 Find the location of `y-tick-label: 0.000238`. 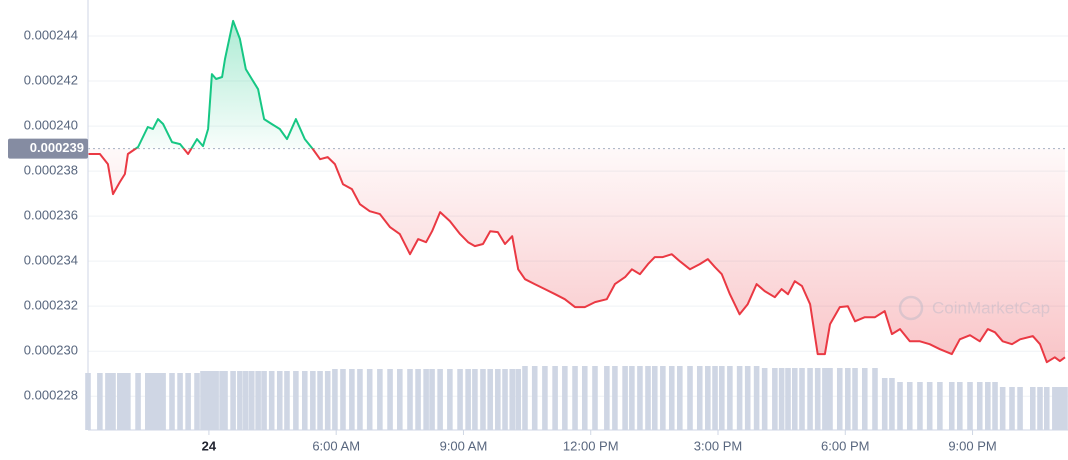

y-tick-label: 0.000238 is located at coordinates (51, 170).